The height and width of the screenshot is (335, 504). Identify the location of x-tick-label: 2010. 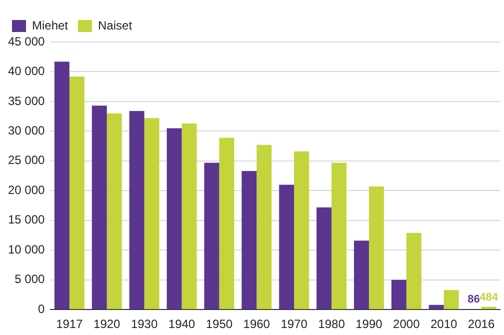
(444, 324).